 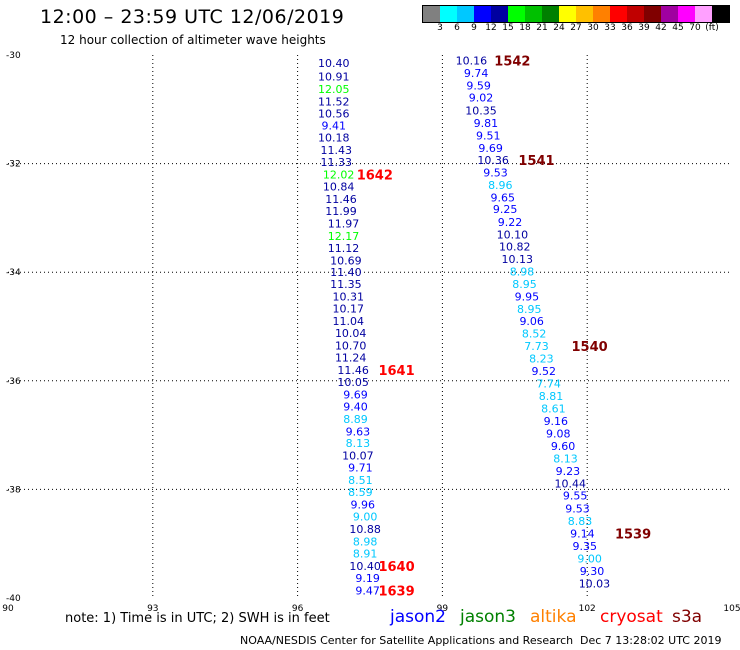 What do you see at coordinates (513, 235) in the screenshot?
I see `wave-height-label: 10.10` at bounding box center [513, 235].